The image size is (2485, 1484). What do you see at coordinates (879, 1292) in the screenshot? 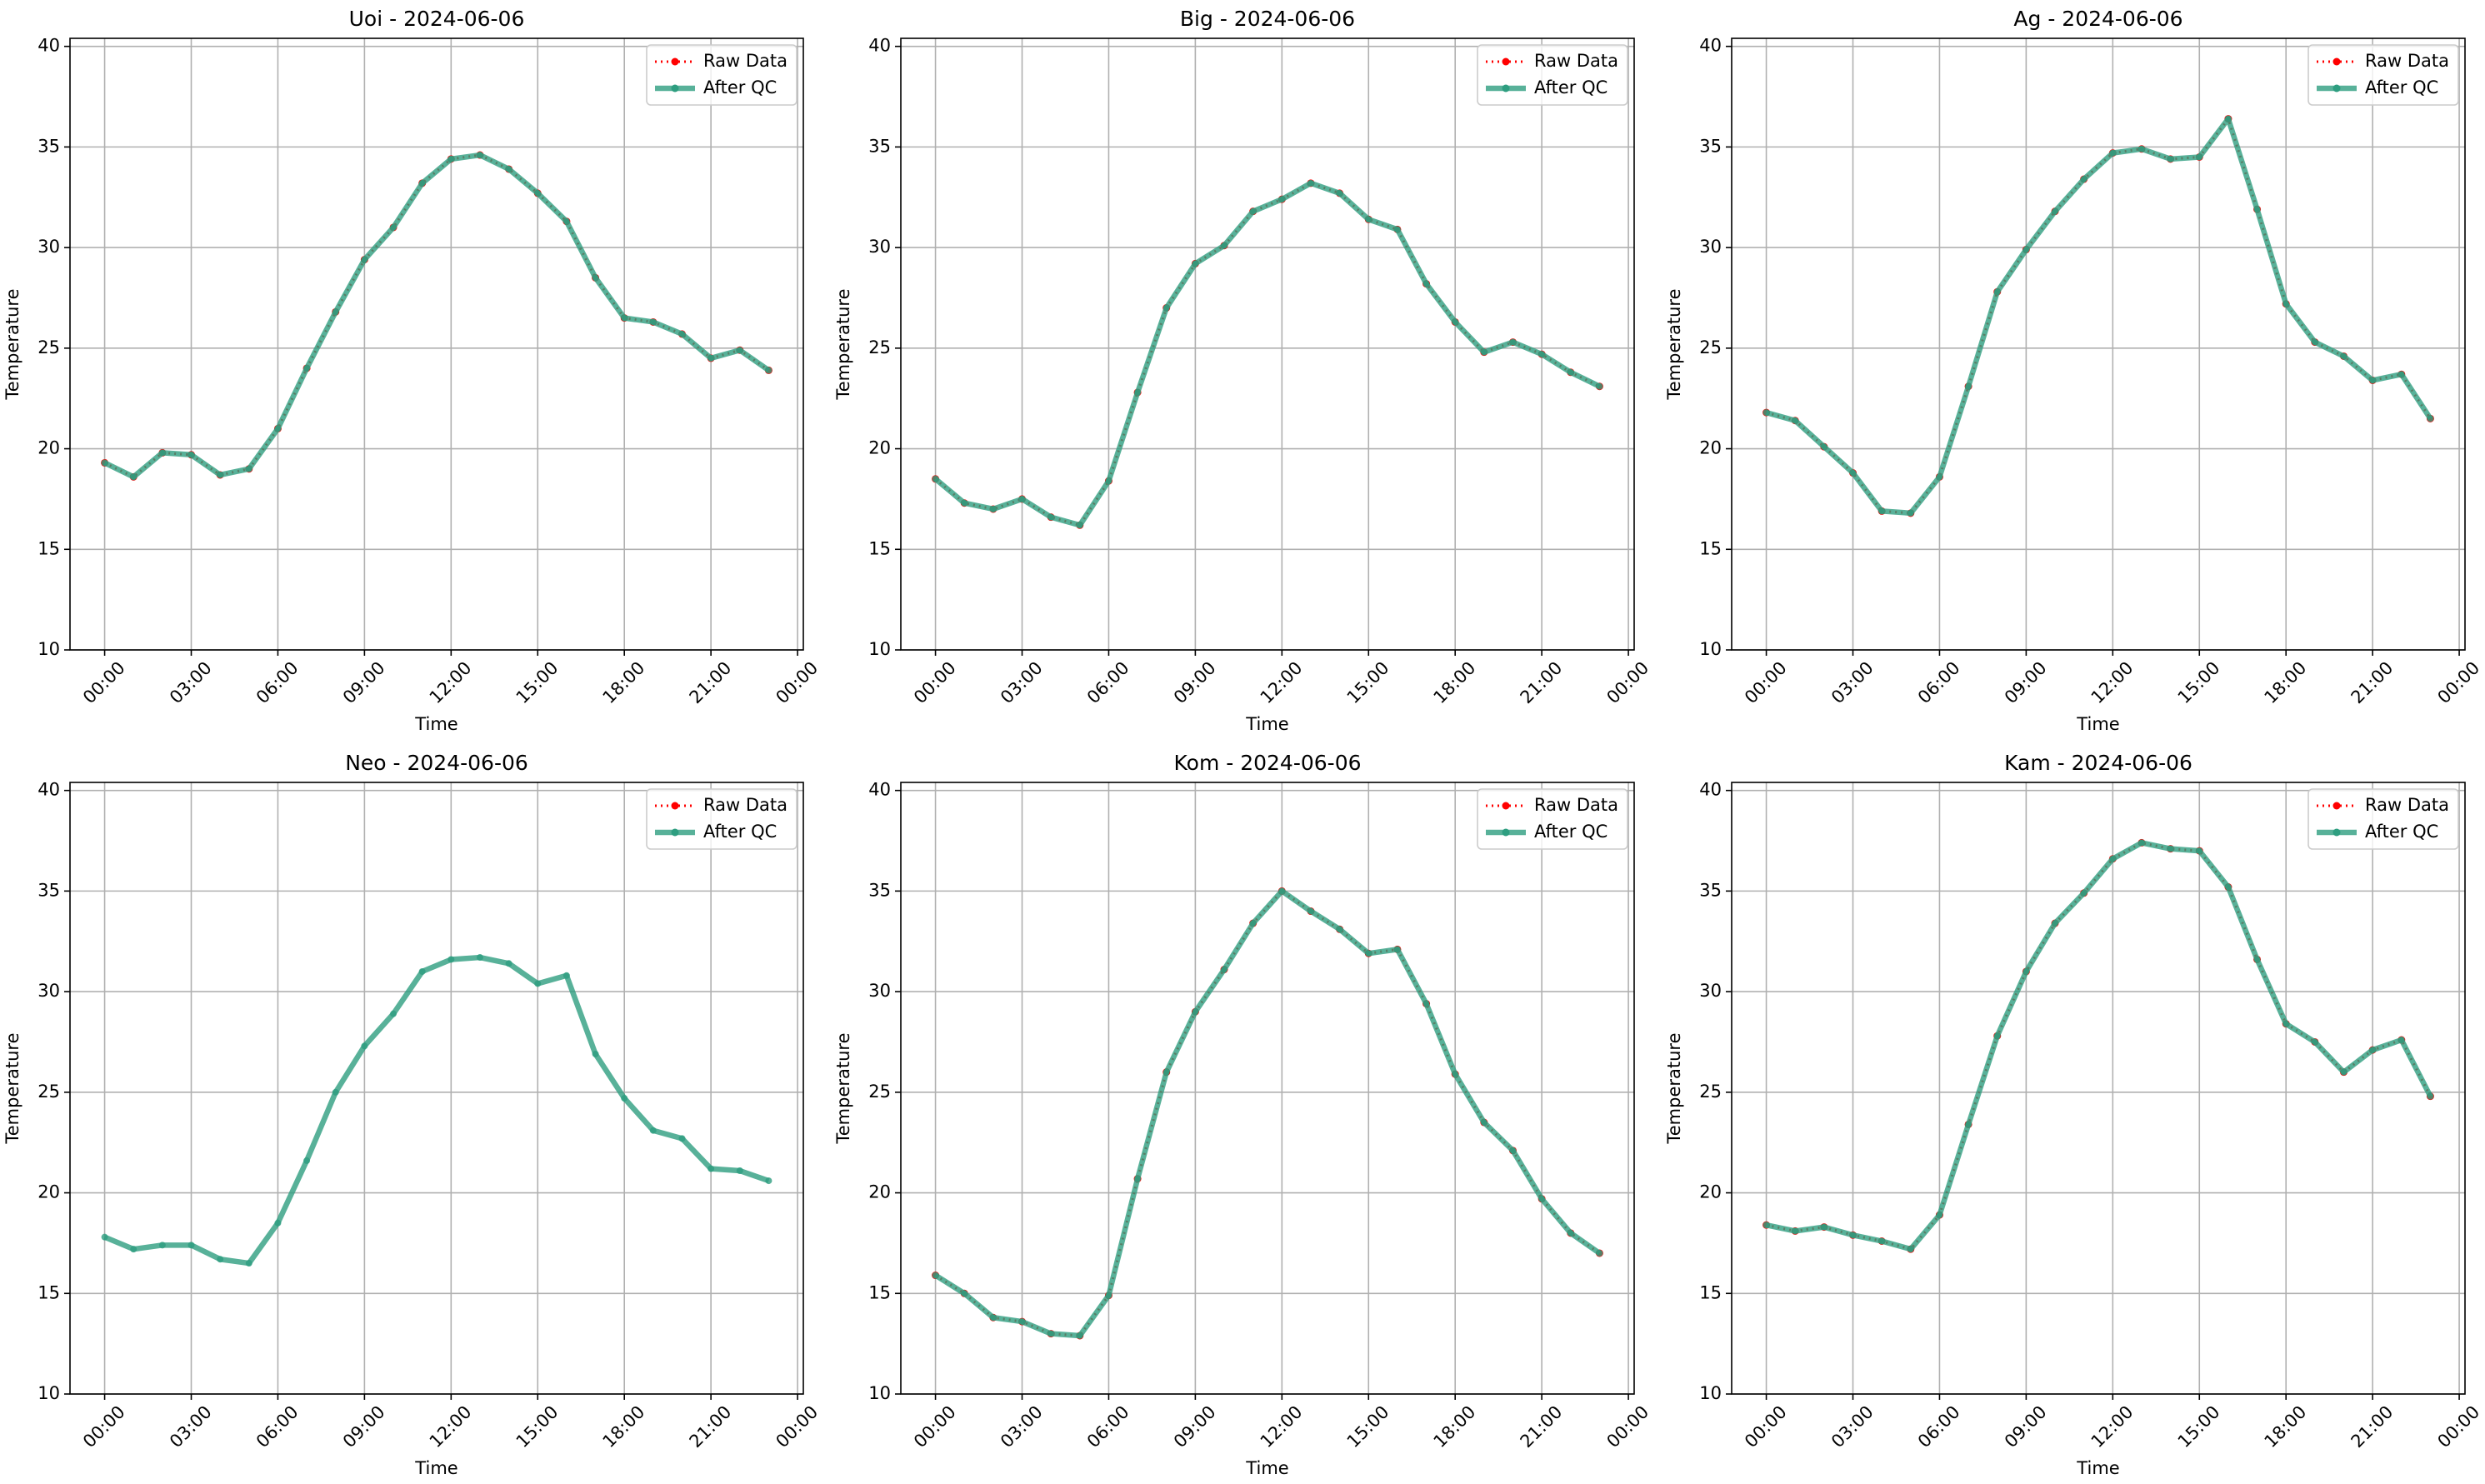
I see `y-tick-label: 15` at bounding box center [879, 1292].